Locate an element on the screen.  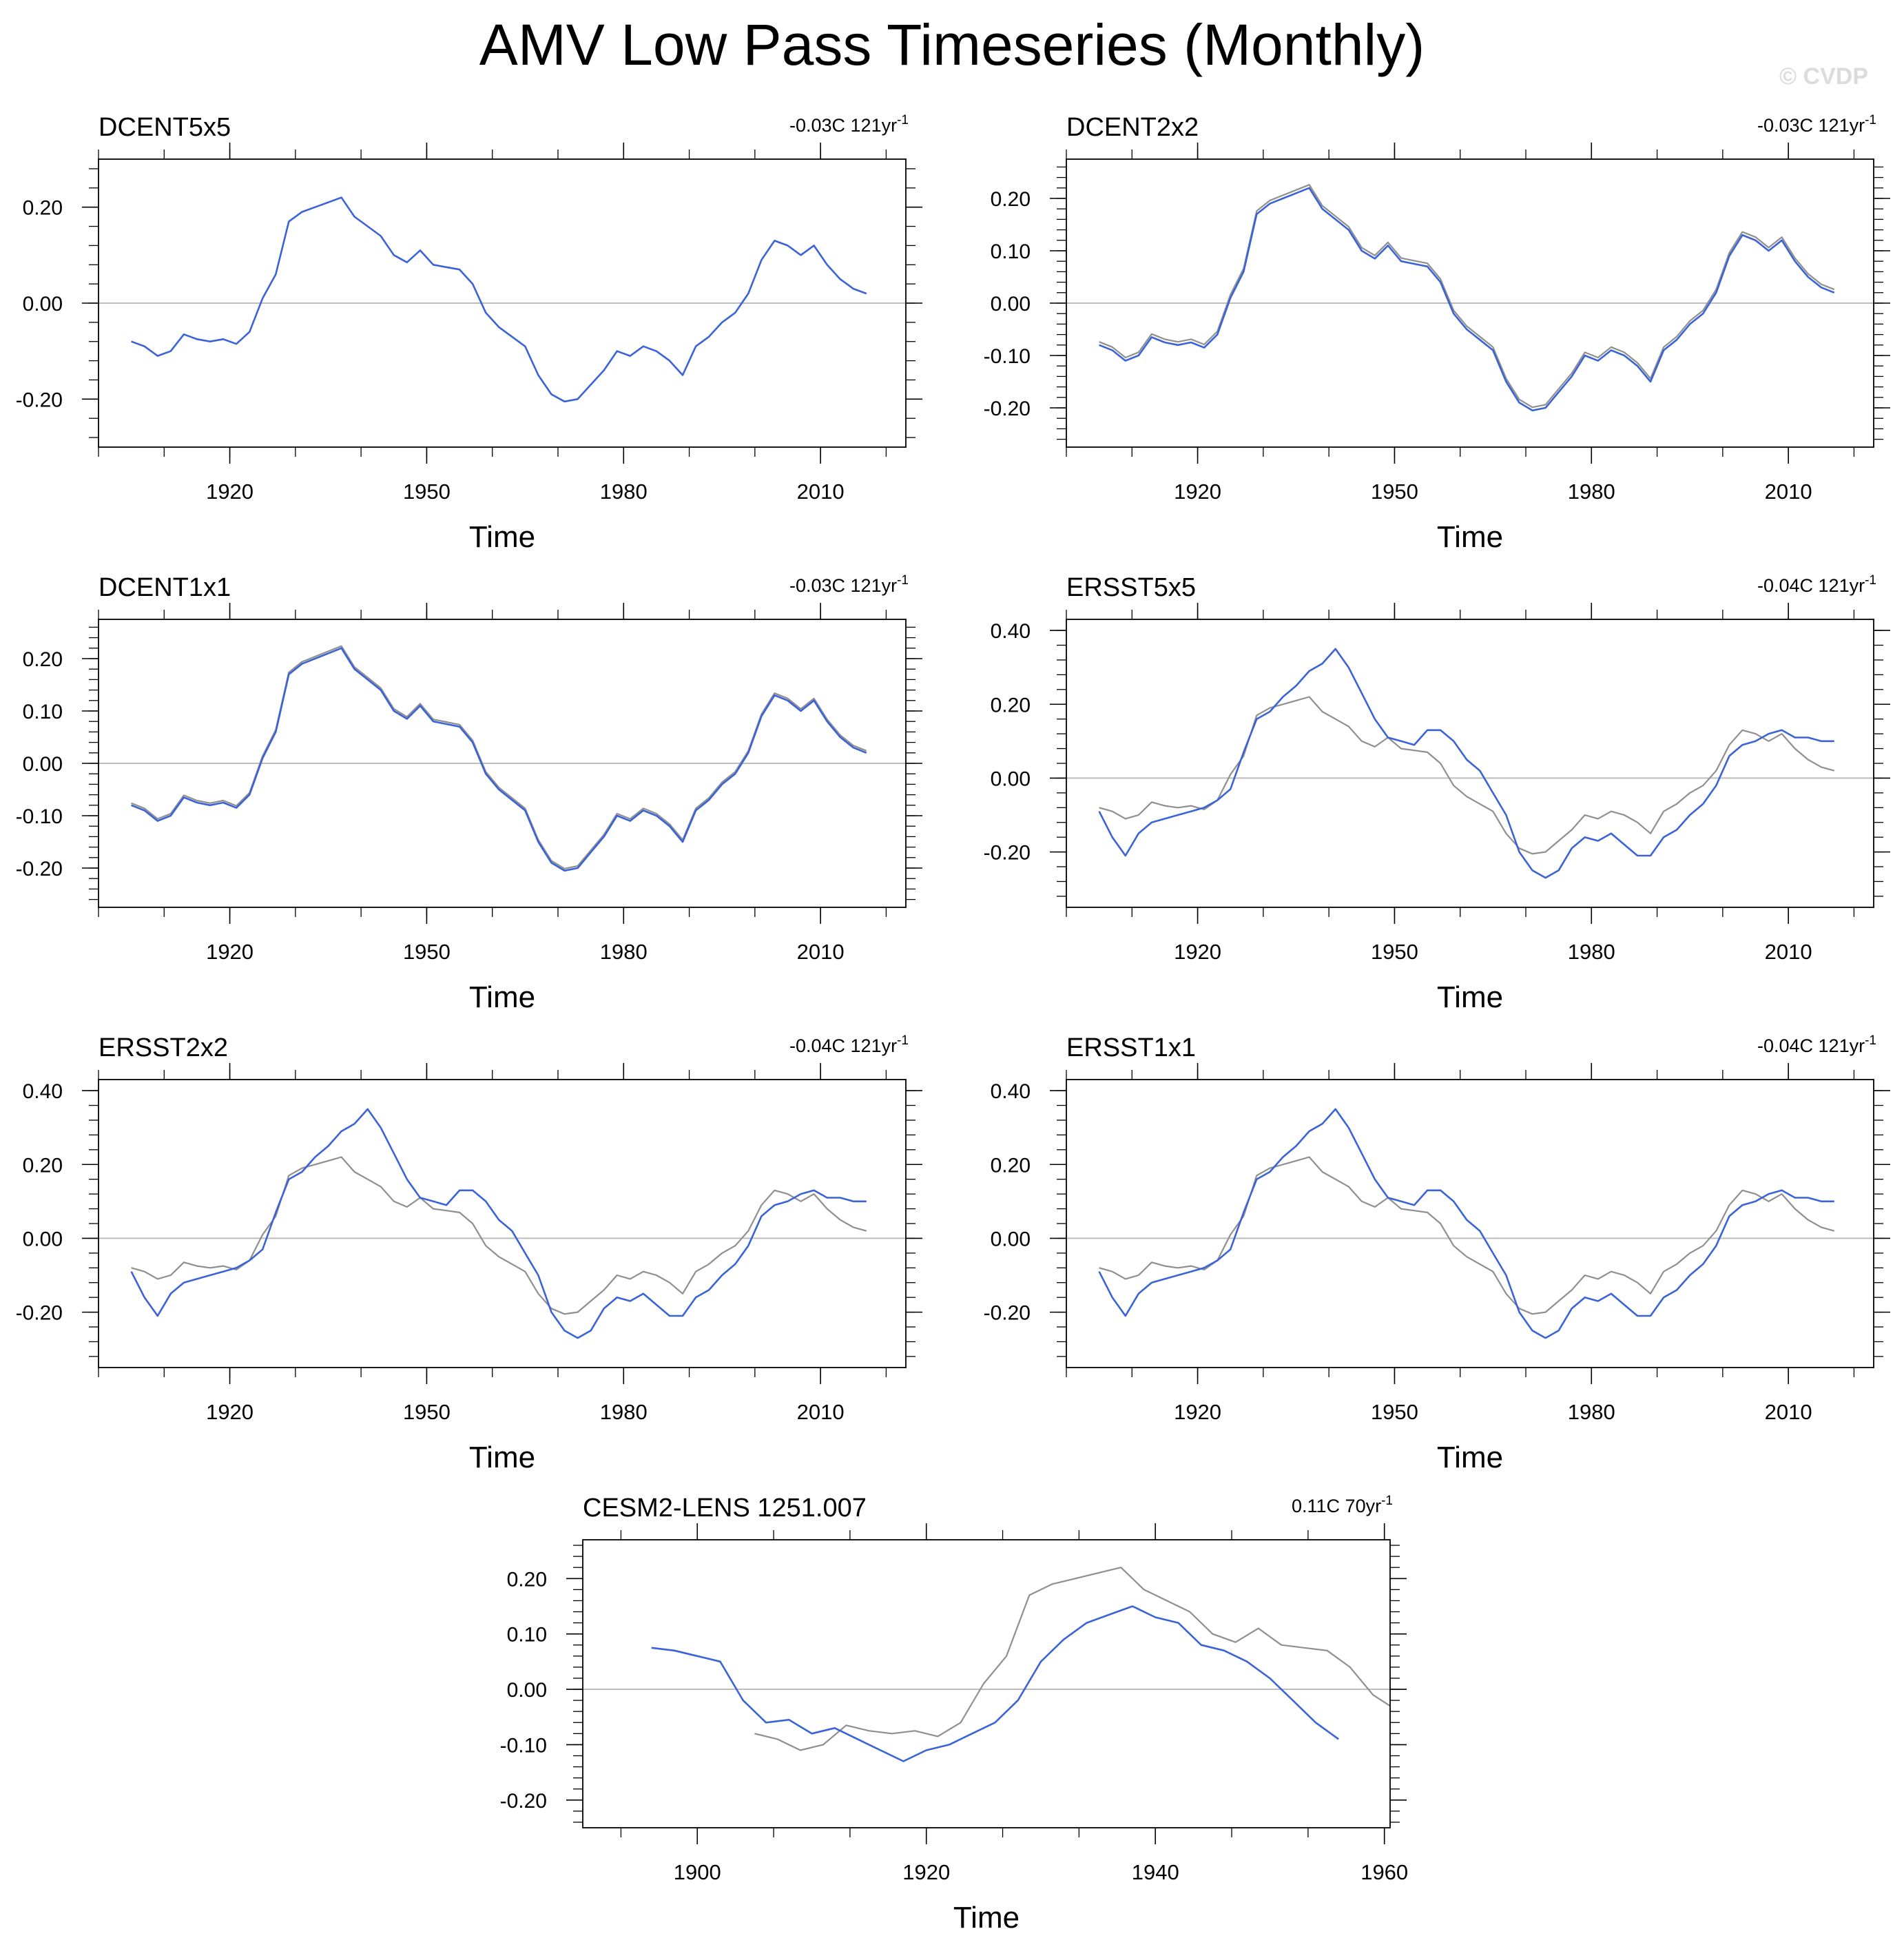
panel-title: CESM2-LENS 1251.007 is located at coordinates (725, 1508).